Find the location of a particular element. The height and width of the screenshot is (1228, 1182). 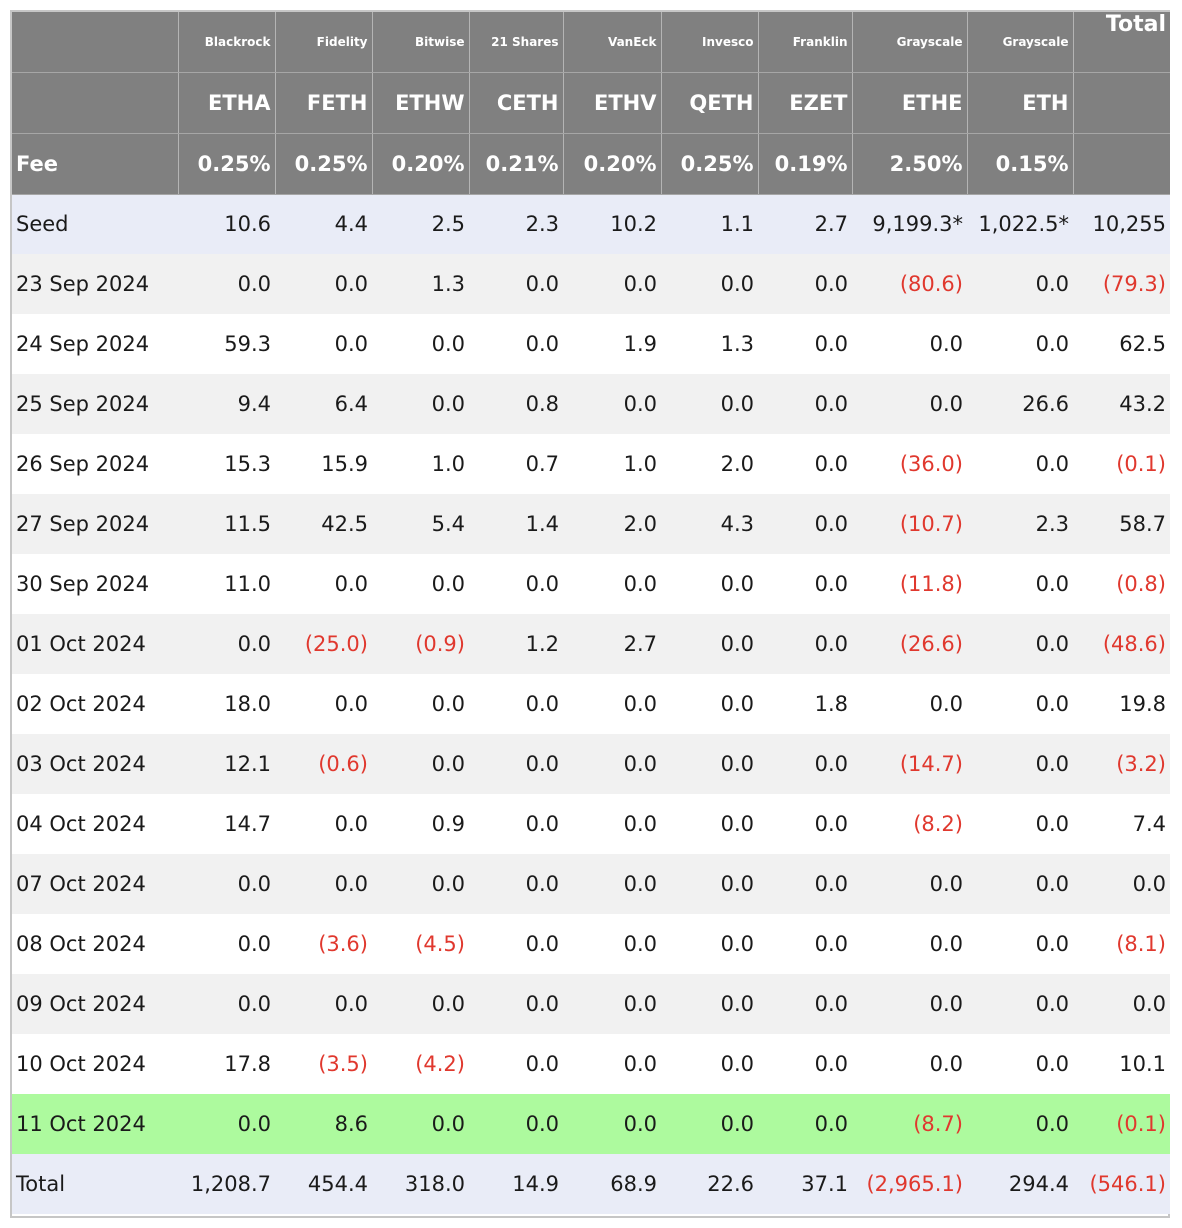

ticker-header: EZET is located at coordinates (804, 103).